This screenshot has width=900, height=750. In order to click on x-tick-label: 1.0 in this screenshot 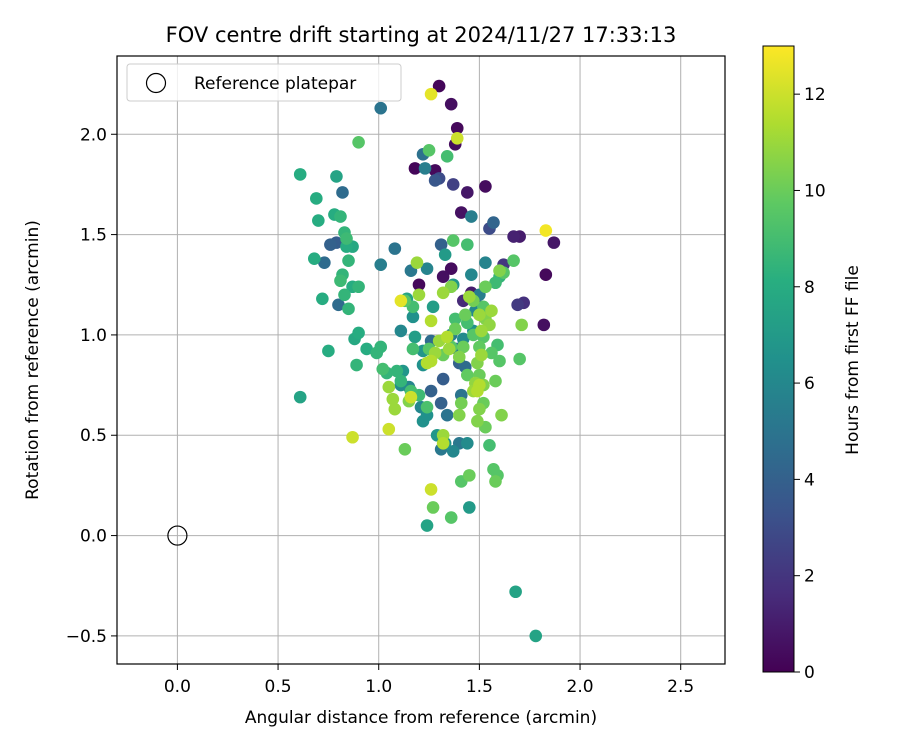, I will do `click(378, 687)`.